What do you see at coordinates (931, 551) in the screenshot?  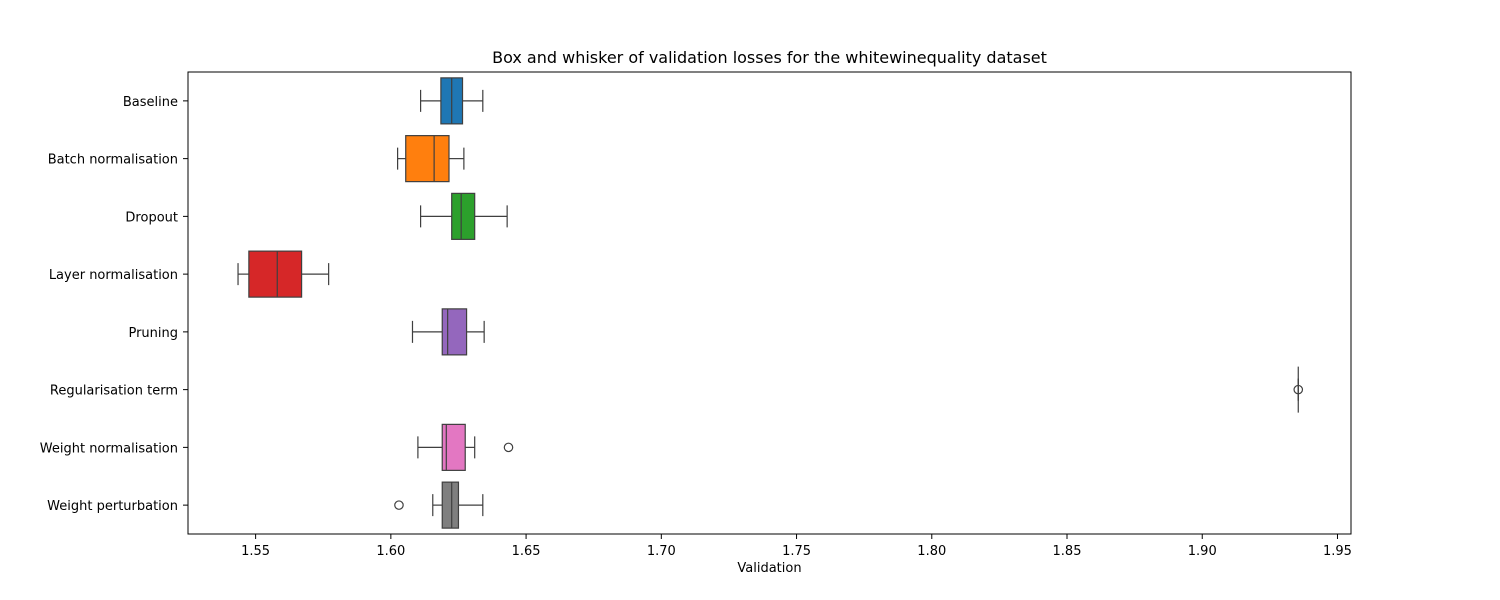 I see `x-tick-label: 1.80` at bounding box center [931, 551].